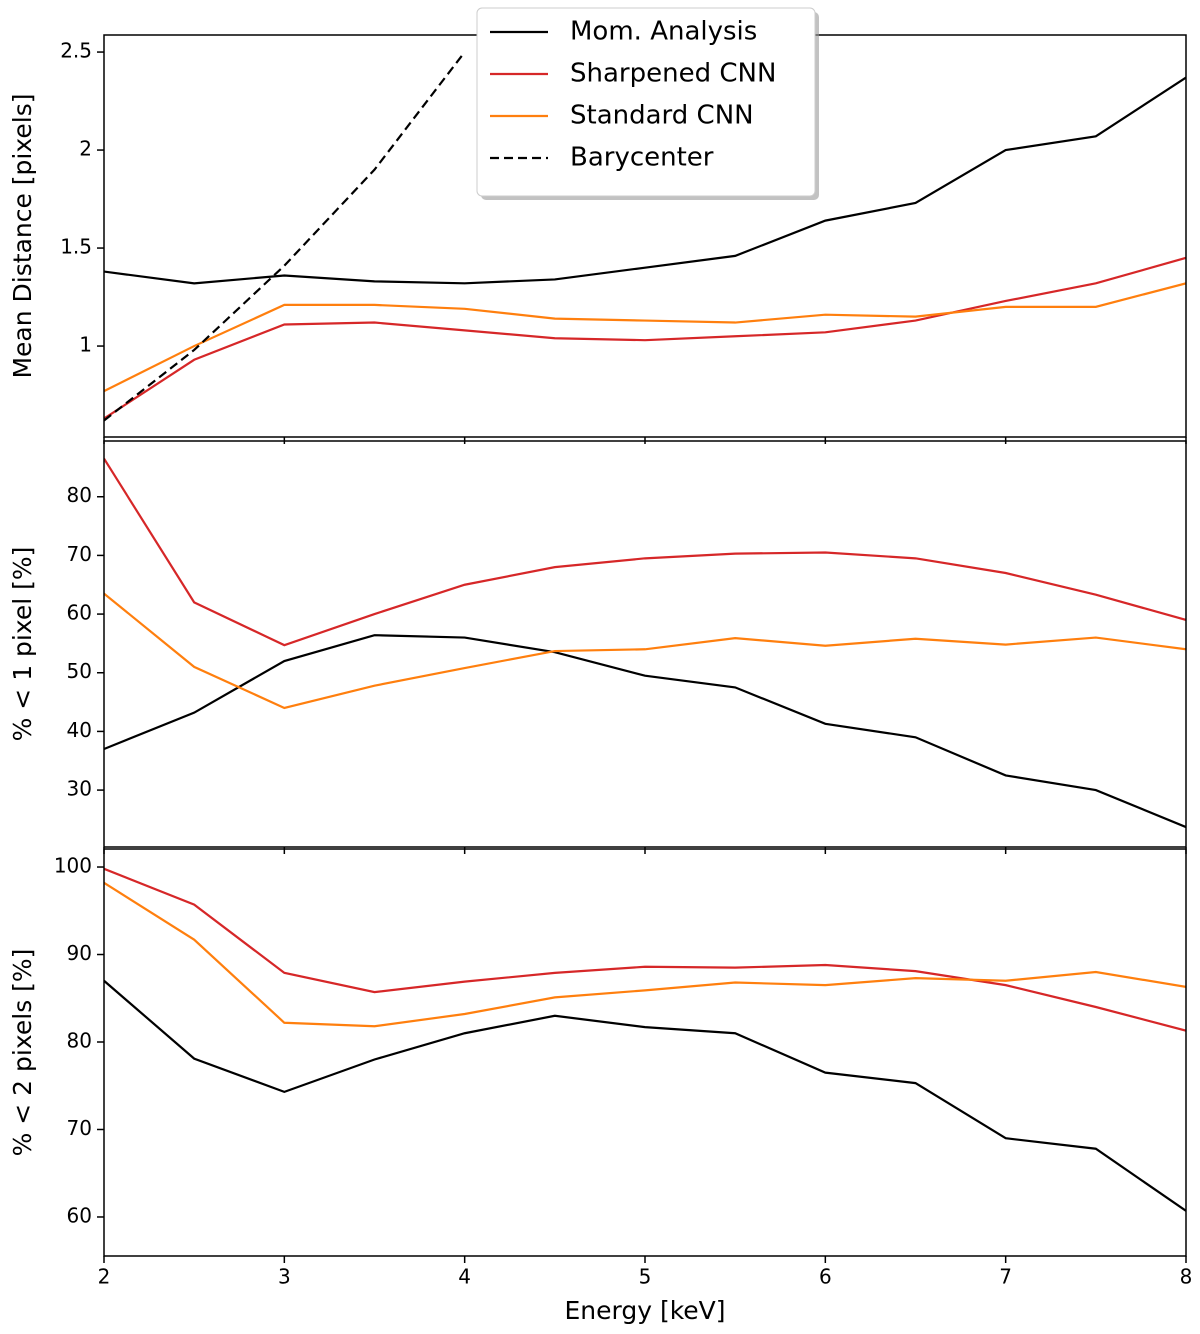  What do you see at coordinates (79, 671) in the screenshot?
I see `y-tick-label: 50` at bounding box center [79, 671].